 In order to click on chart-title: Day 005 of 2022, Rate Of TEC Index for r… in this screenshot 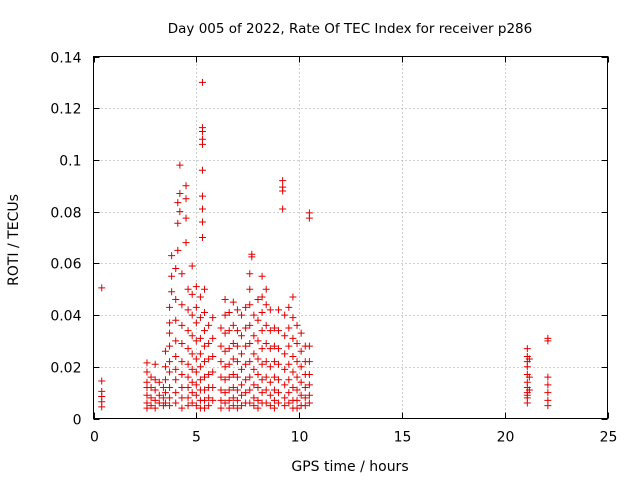, I will do `click(350, 29)`.